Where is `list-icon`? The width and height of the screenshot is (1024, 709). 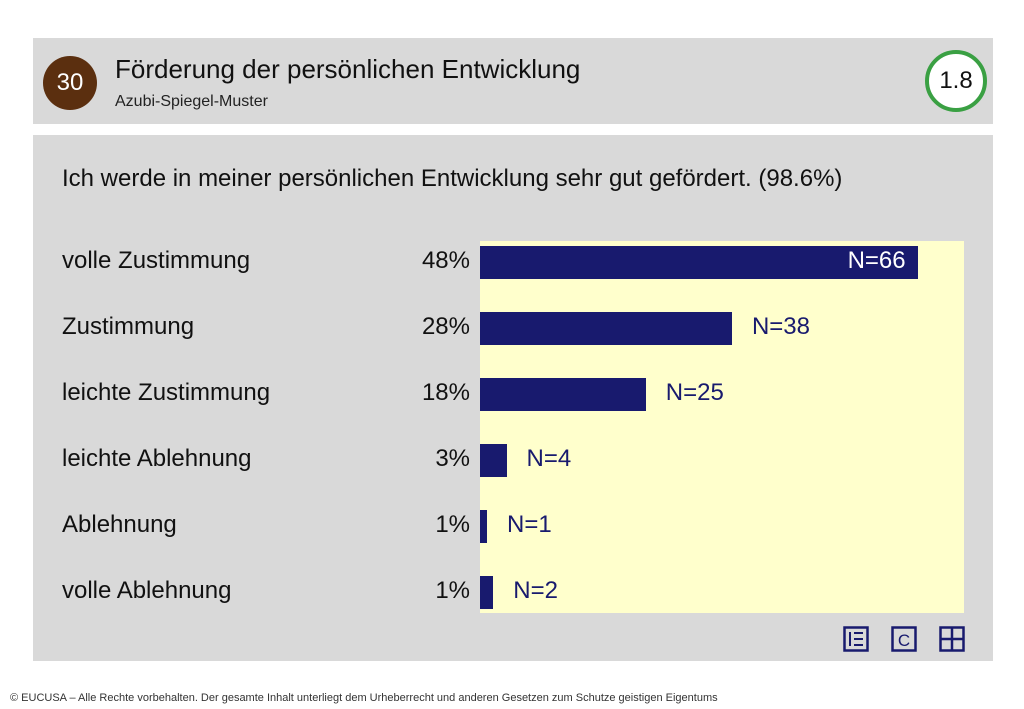 list-icon is located at coordinates (856, 639).